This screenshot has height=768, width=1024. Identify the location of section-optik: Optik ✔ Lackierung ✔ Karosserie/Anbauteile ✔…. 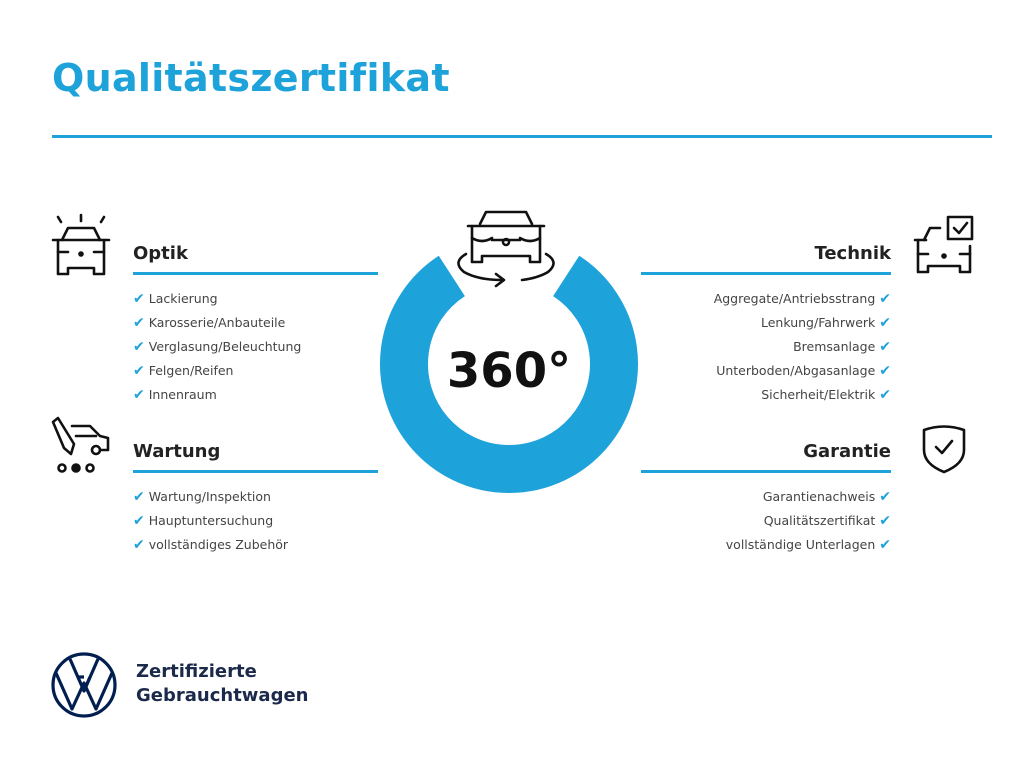
(255, 324).